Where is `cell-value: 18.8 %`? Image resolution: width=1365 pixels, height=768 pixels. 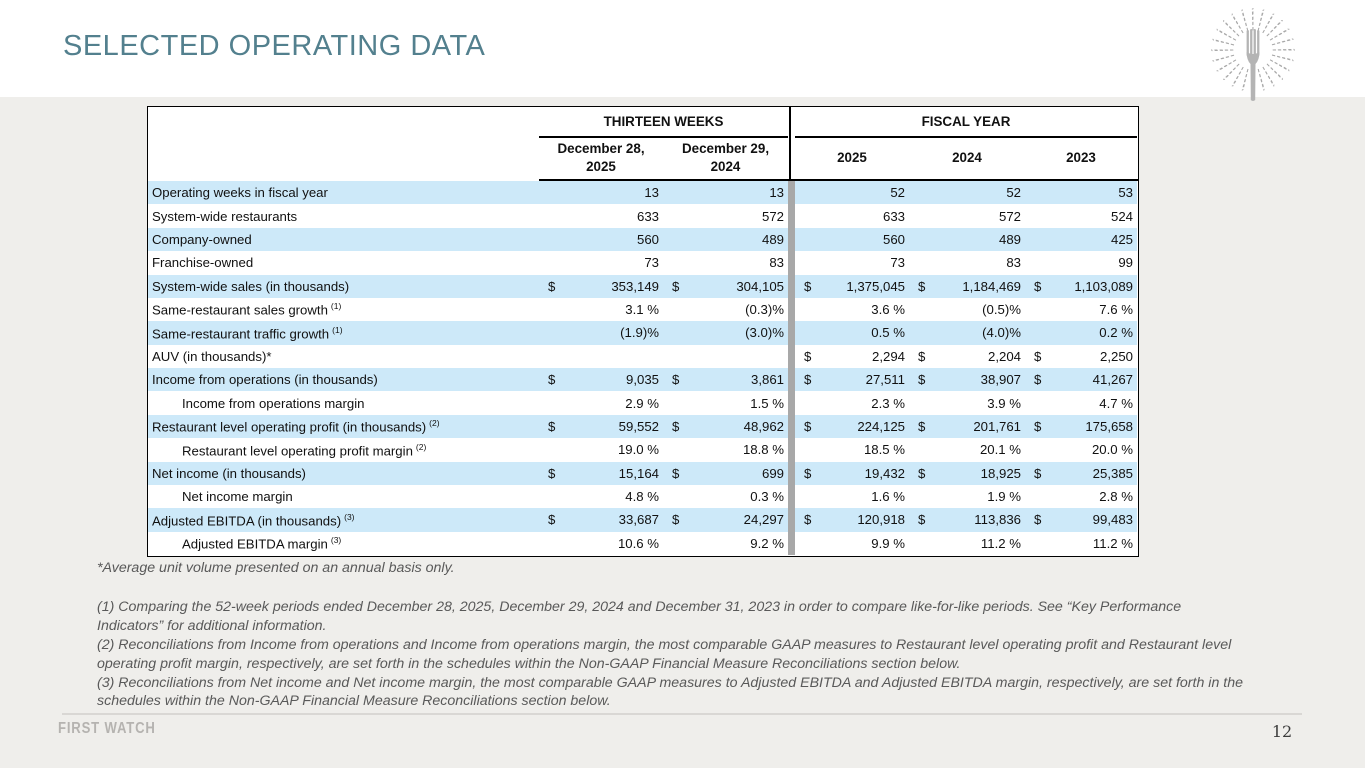 cell-value: 18.8 % is located at coordinates (763, 450).